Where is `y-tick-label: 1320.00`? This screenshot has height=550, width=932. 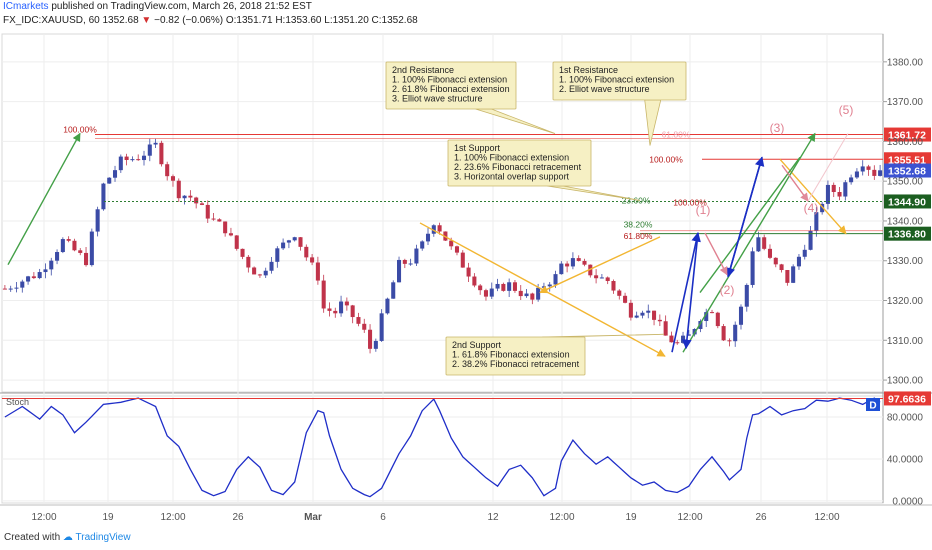
y-tick-label: 1320.00 is located at coordinates (905, 301).